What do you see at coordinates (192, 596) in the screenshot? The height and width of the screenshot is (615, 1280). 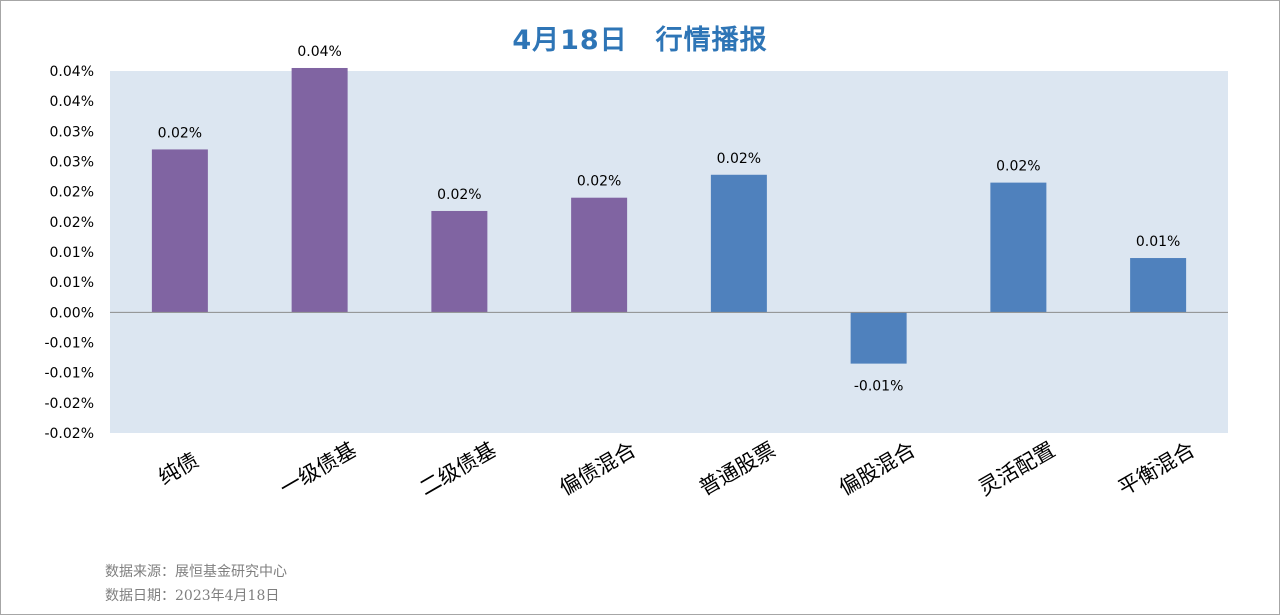 I see `data-date-note: 数据日期：2023年4月18日` at bounding box center [192, 596].